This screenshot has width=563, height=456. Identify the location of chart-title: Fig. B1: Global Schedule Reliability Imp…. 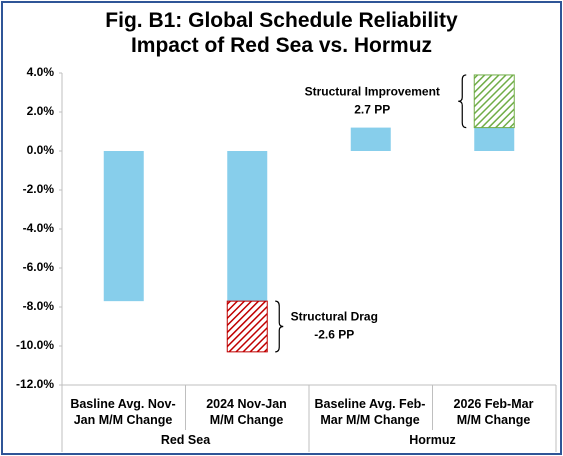
(281, 33).